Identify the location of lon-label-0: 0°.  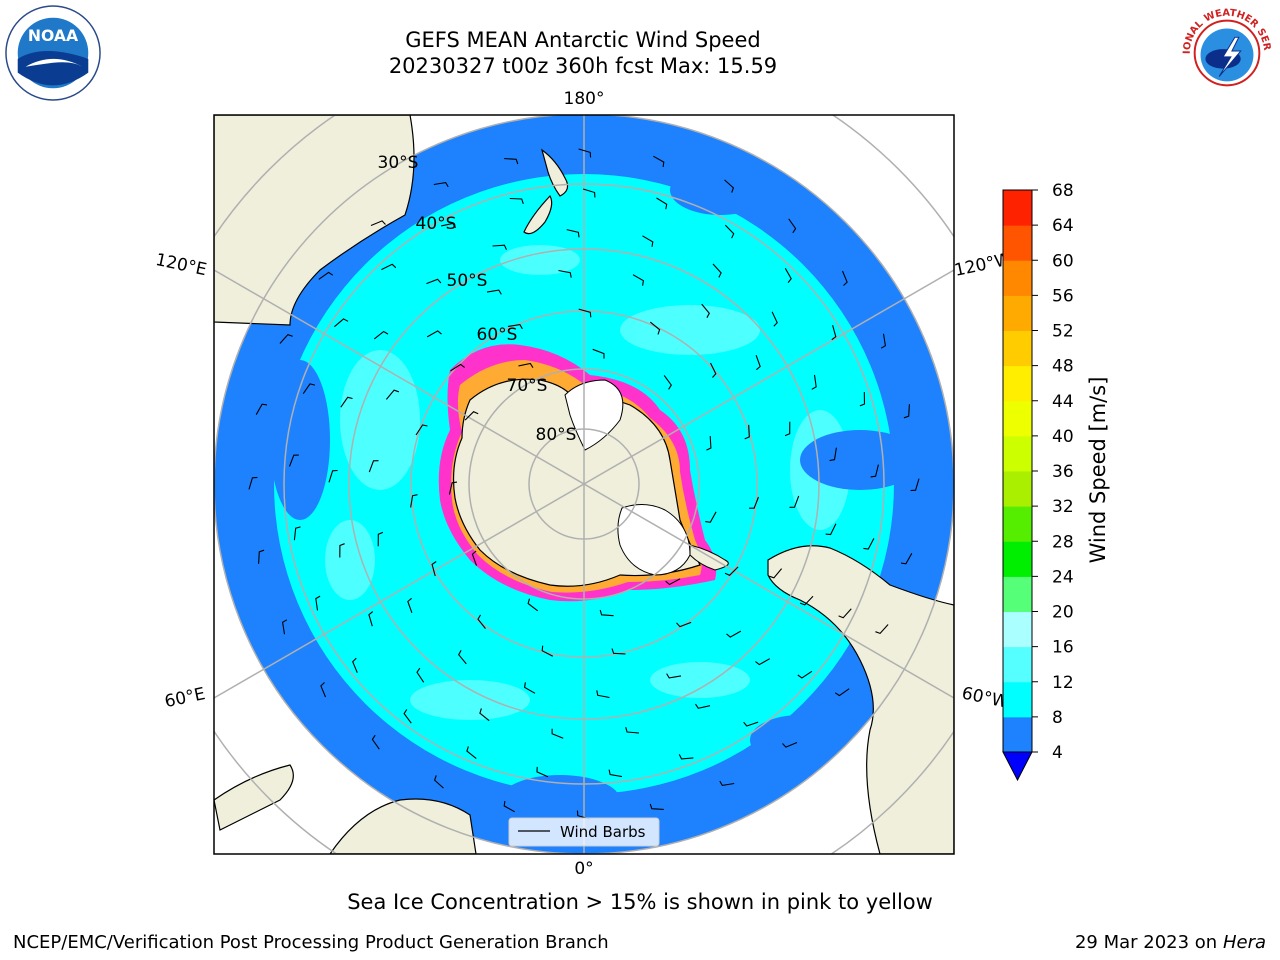
(583, 869).